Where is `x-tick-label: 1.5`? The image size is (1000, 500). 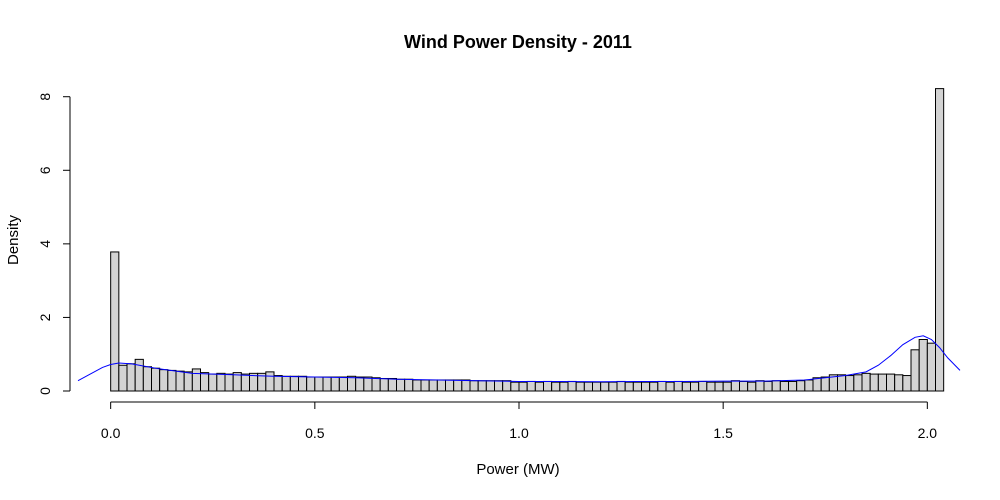 x-tick-label: 1.5 is located at coordinates (723, 433).